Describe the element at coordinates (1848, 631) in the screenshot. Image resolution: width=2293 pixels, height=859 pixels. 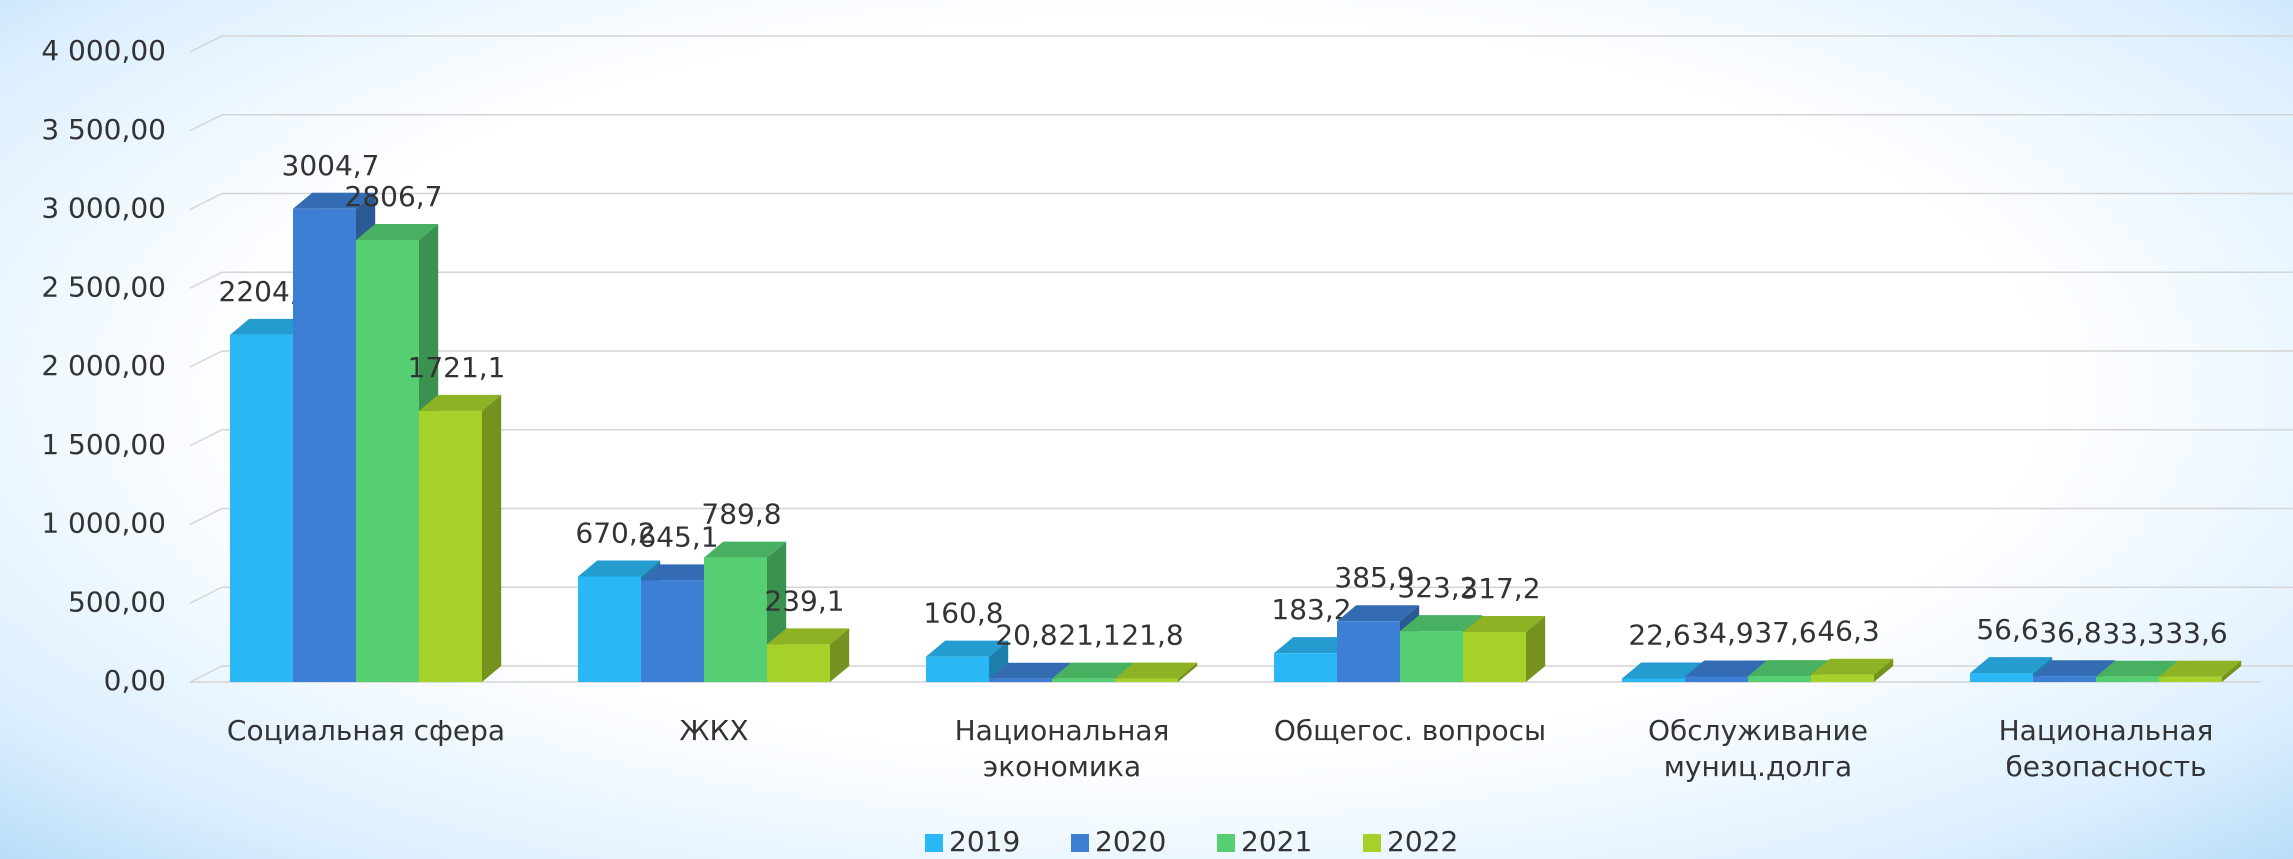
I see `value-label: 46,3` at that location.